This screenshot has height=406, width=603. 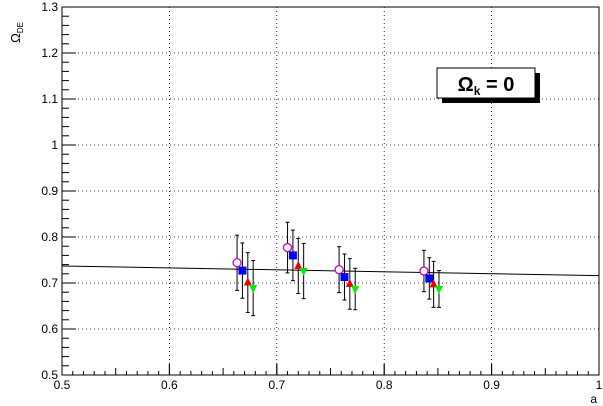 What do you see at coordinates (491, 385) in the screenshot?
I see `x-tick-label: 0.9` at bounding box center [491, 385].